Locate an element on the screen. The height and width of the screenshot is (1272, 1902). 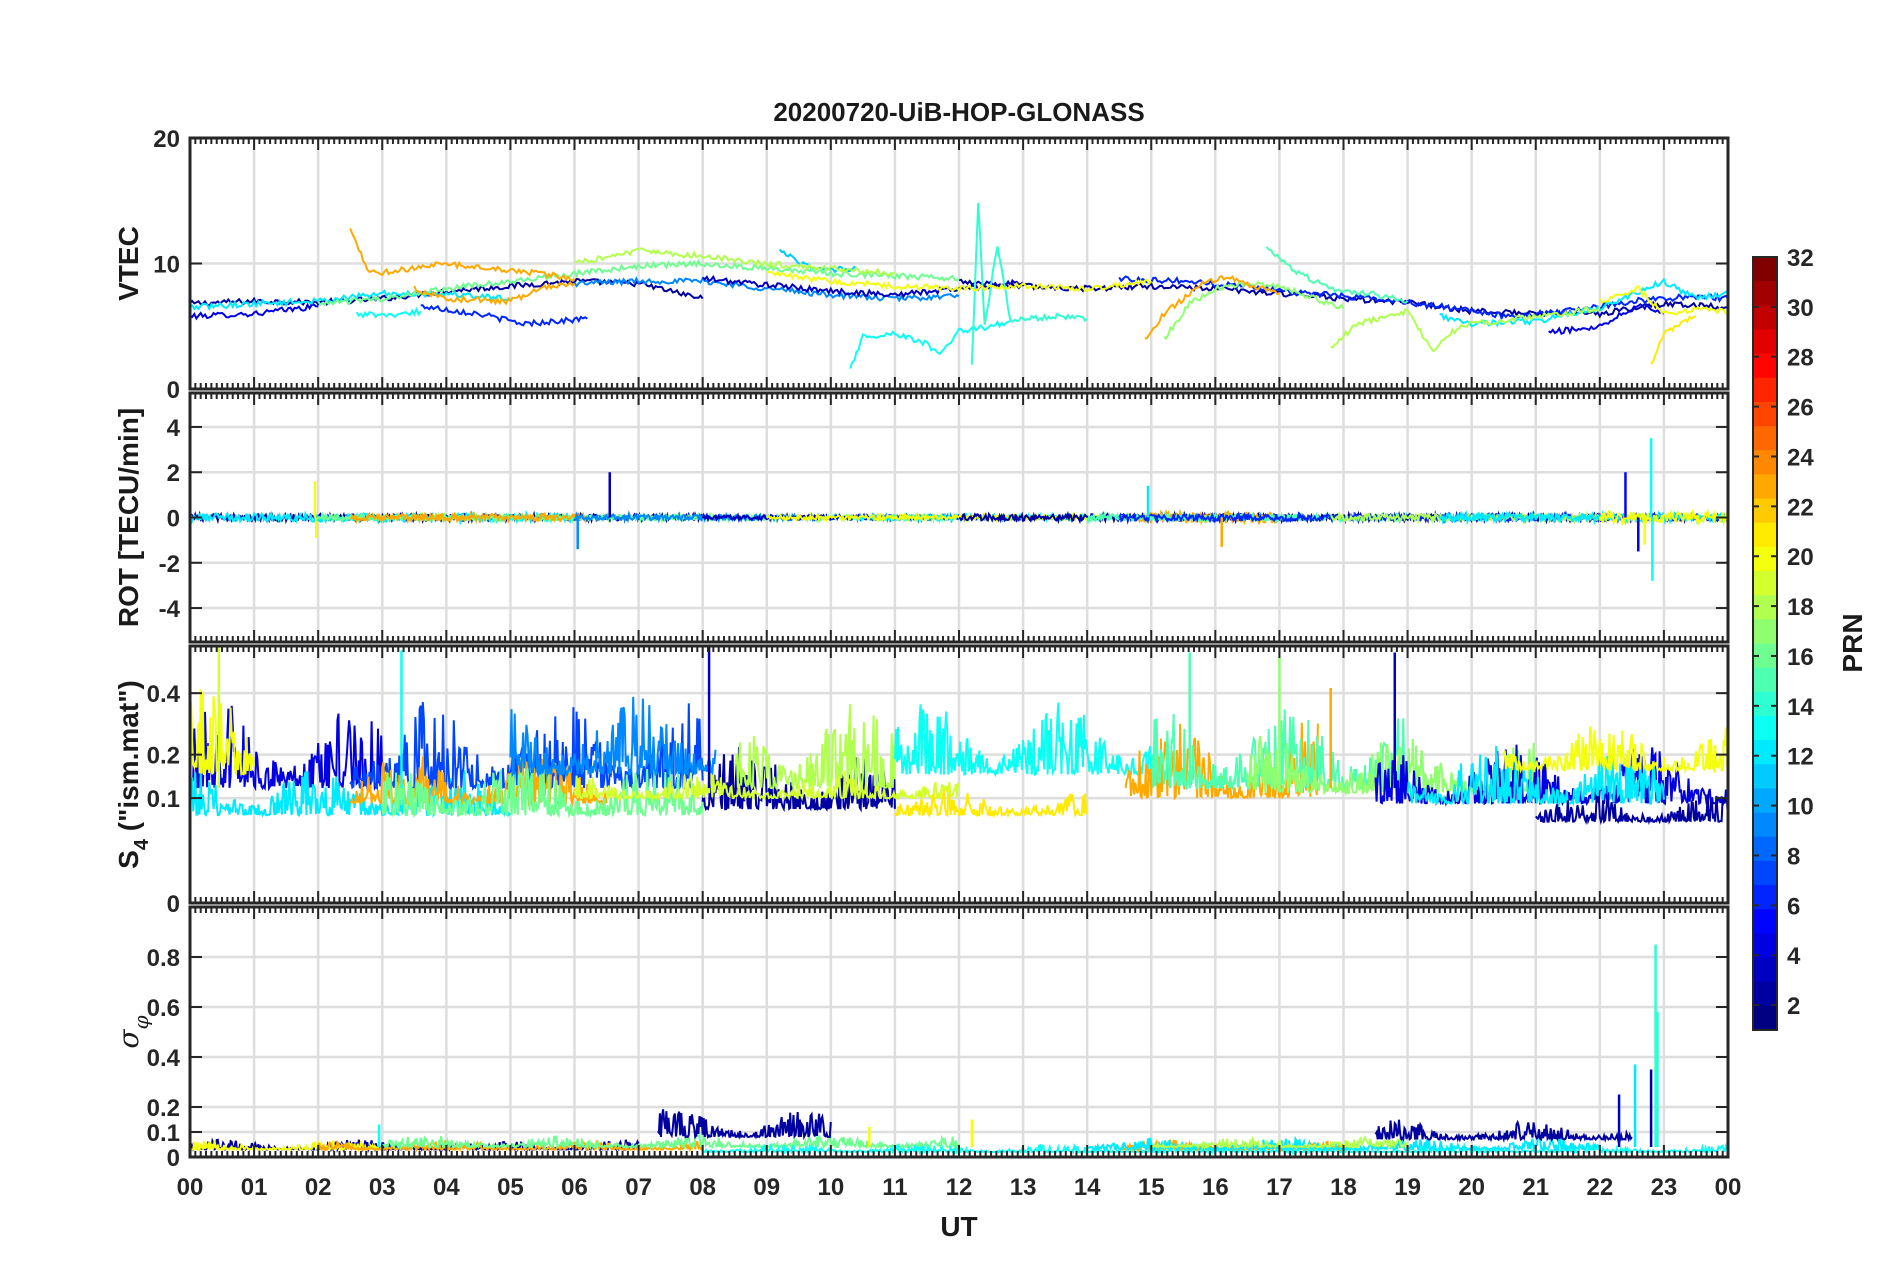
x-tick-label: 00 is located at coordinates (1728, 1187).